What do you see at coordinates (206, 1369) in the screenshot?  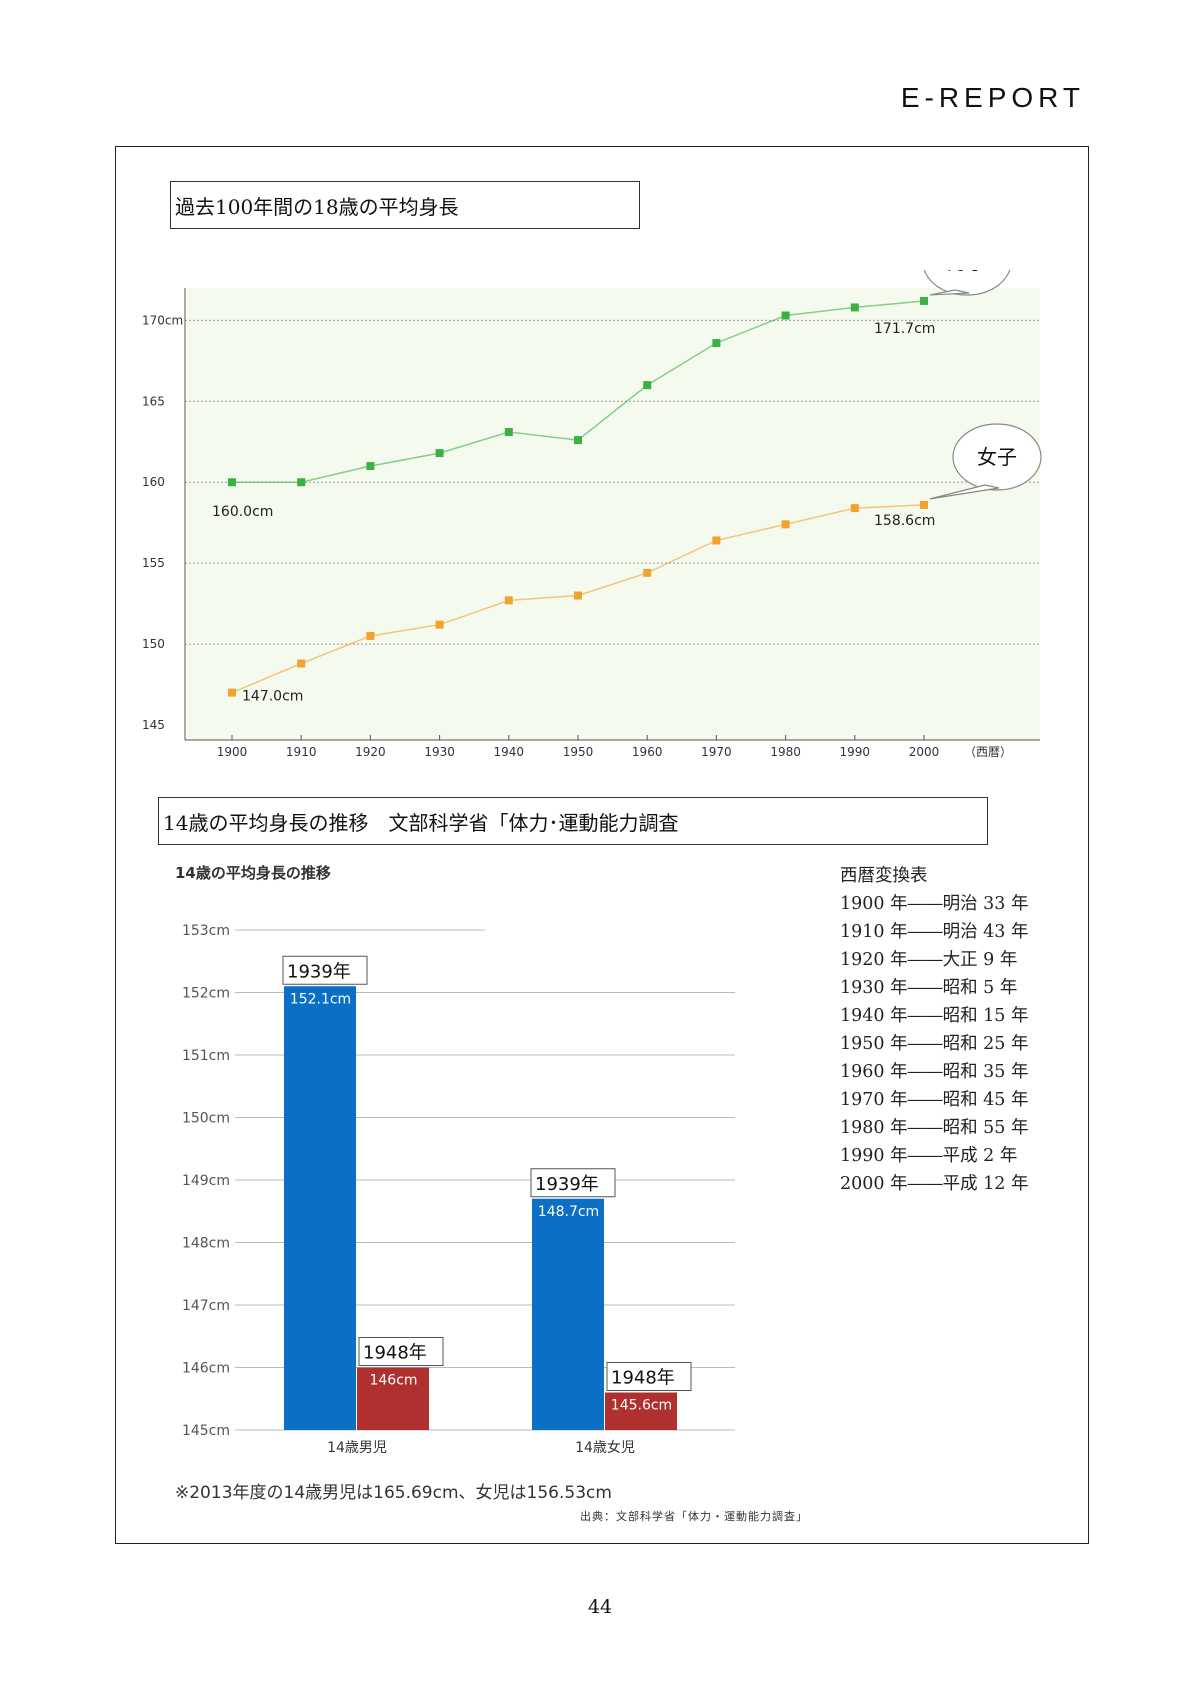 I see `y-tick-label: 146cm` at bounding box center [206, 1369].